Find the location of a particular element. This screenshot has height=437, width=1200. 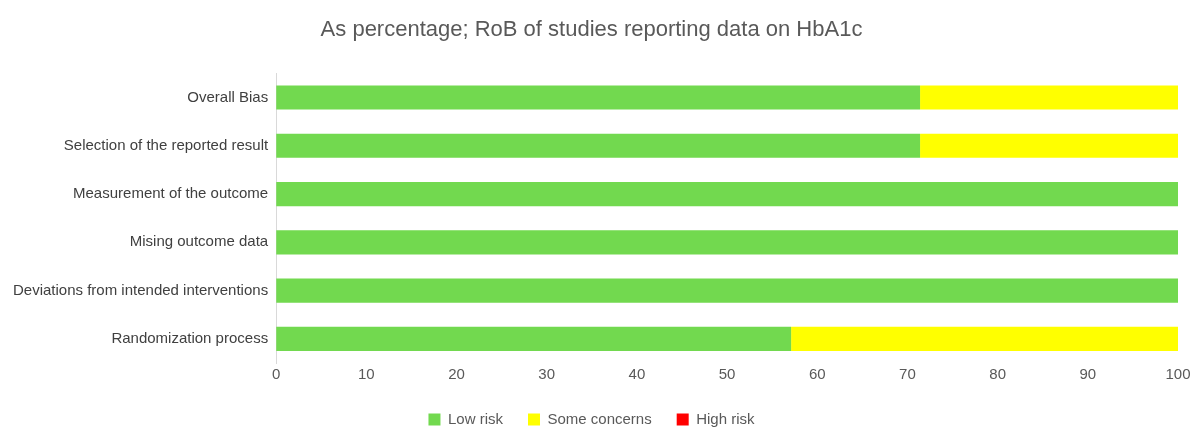

legend-label: High risk is located at coordinates (726, 418).